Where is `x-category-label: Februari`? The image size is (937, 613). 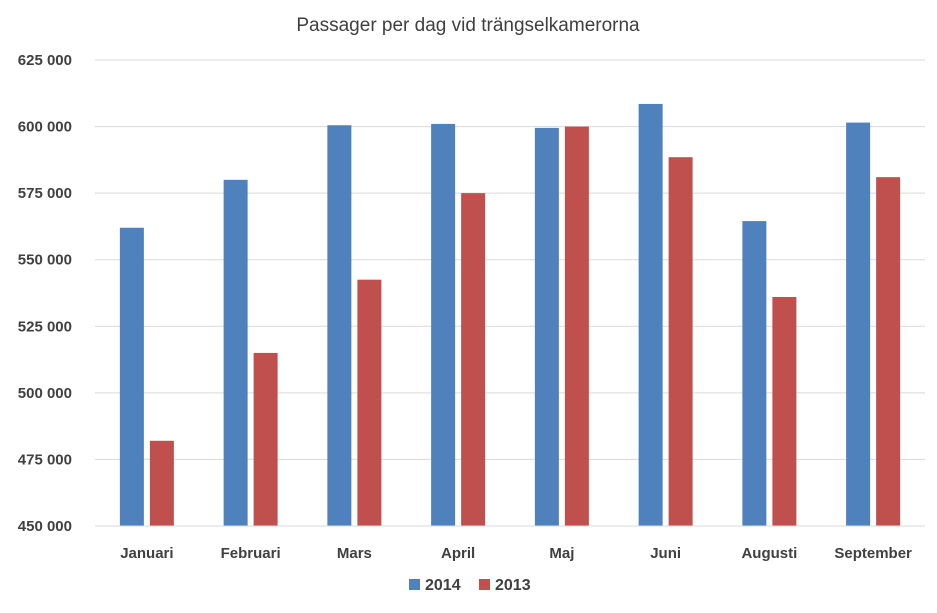
x-category-label: Februari is located at coordinates (251, 553).